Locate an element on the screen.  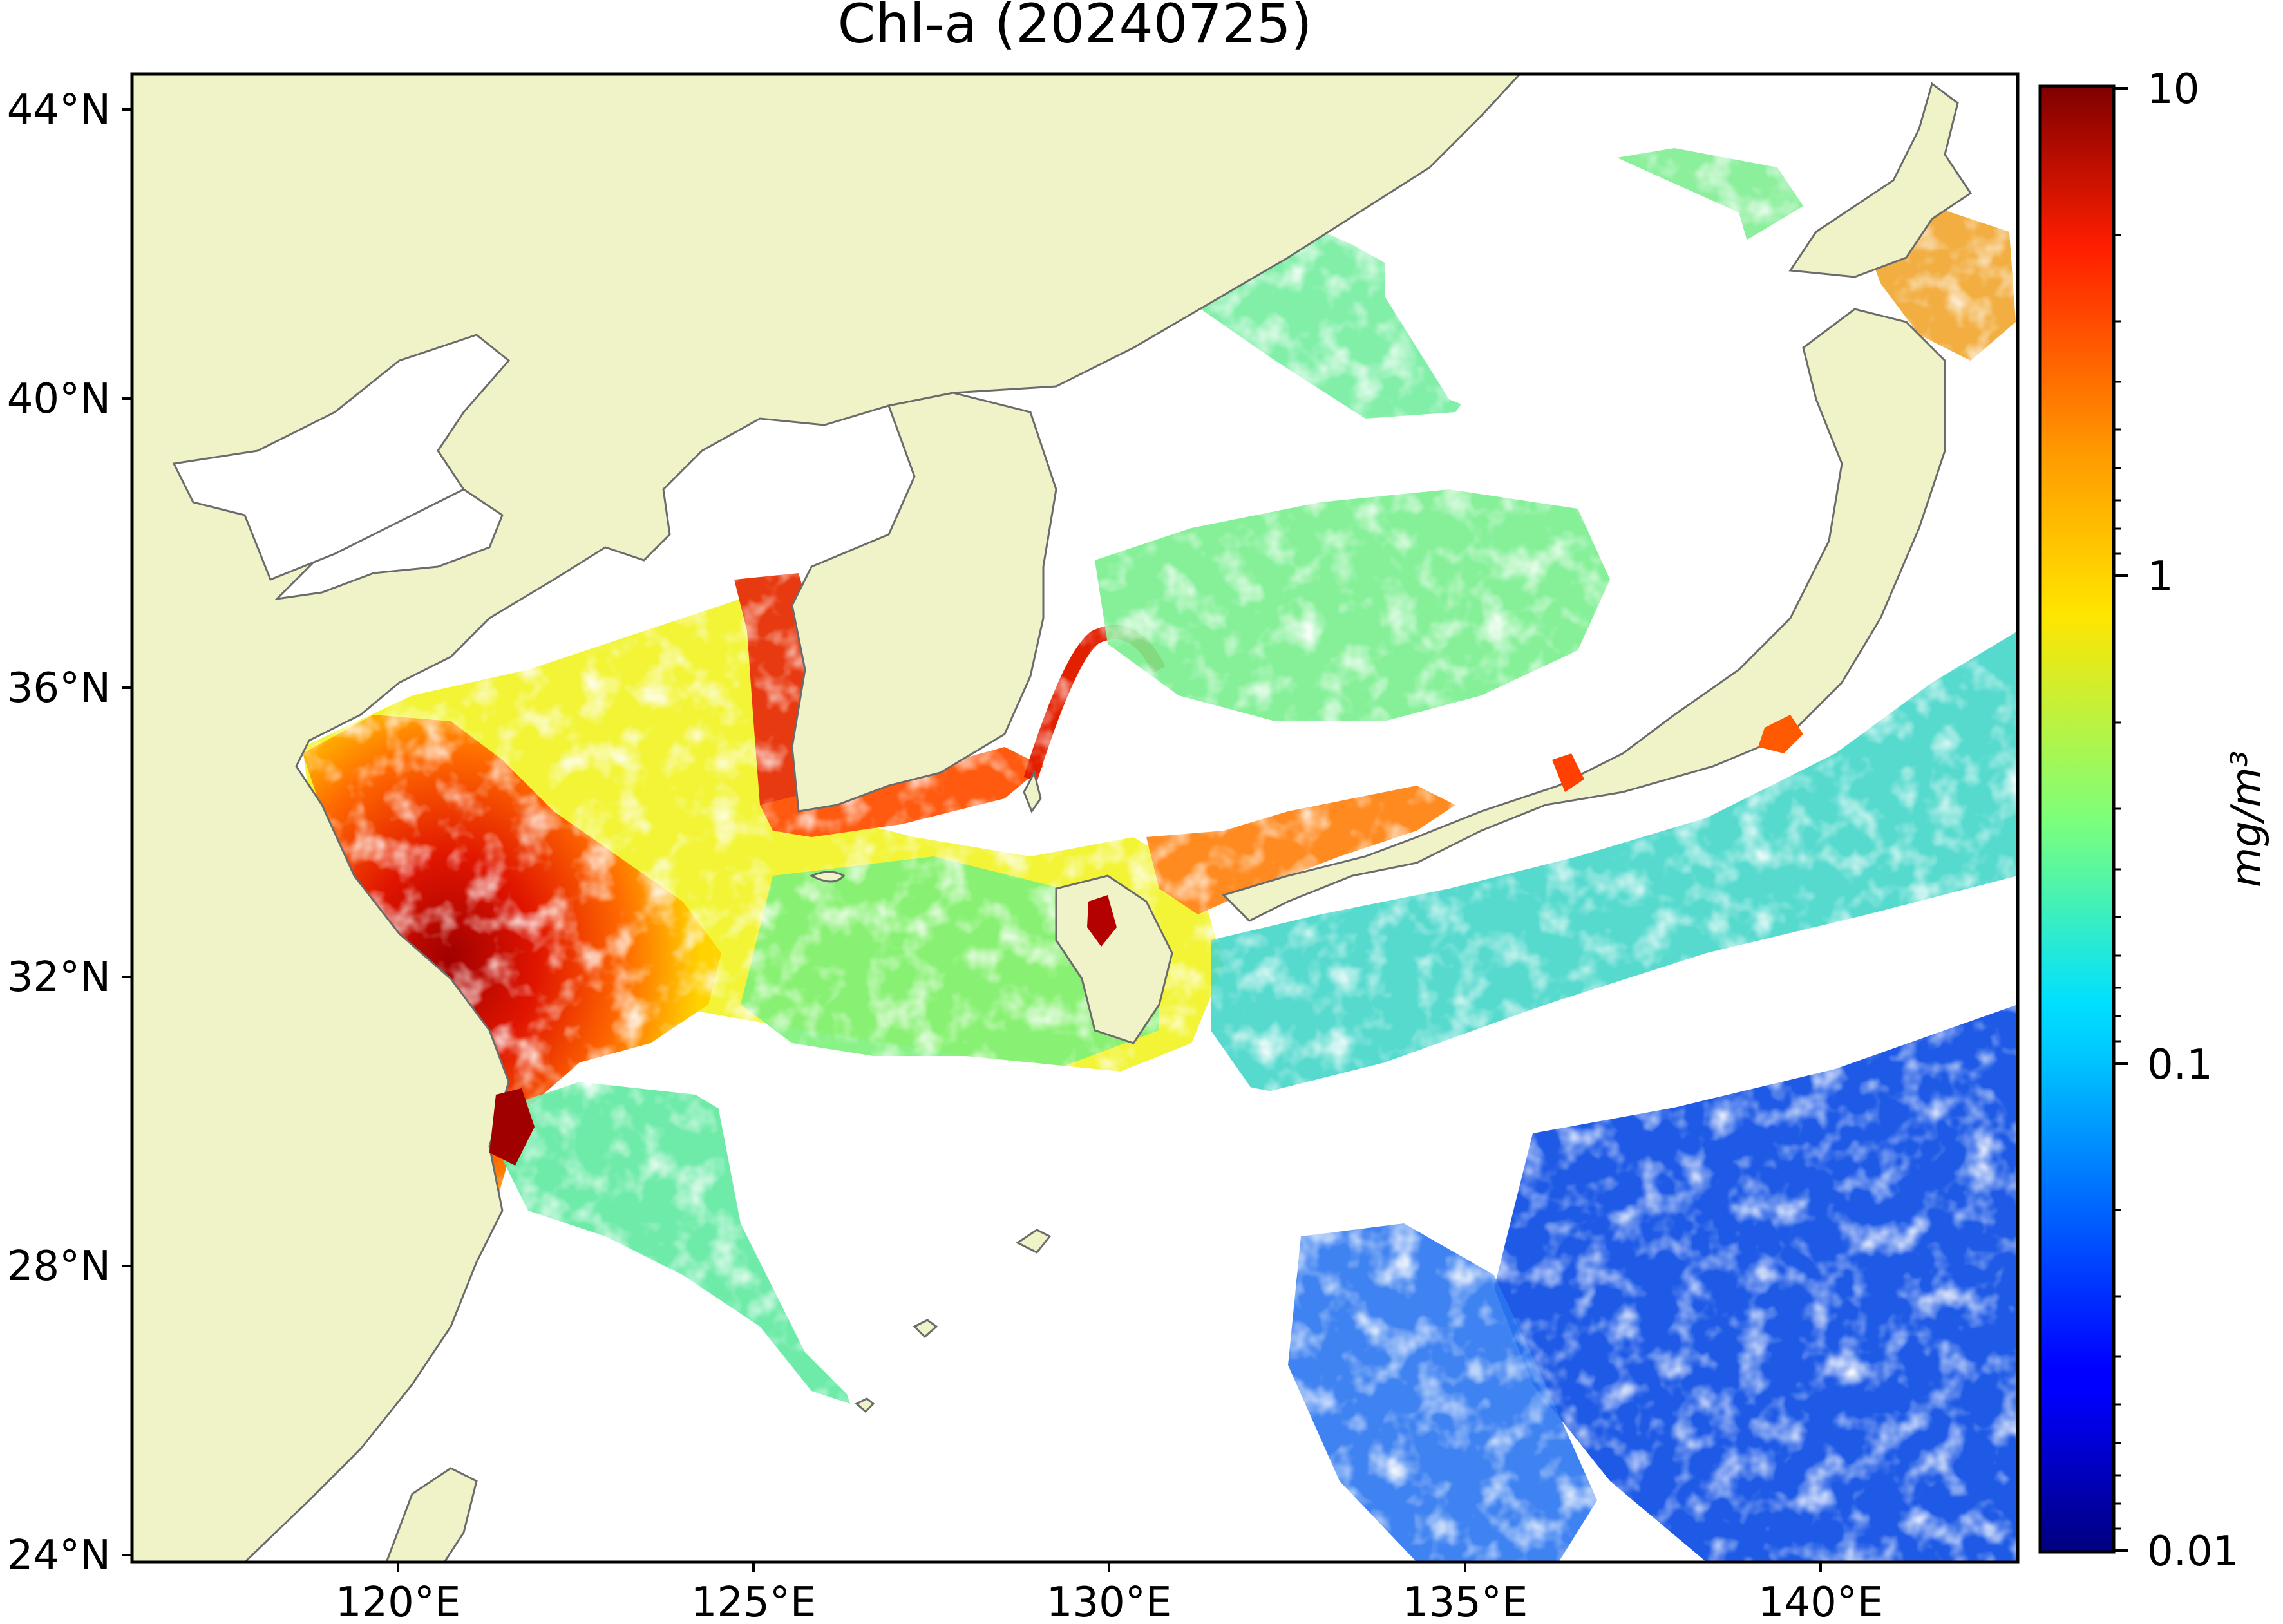
no-data-gap-central is located at coordinates (1110, 1236).